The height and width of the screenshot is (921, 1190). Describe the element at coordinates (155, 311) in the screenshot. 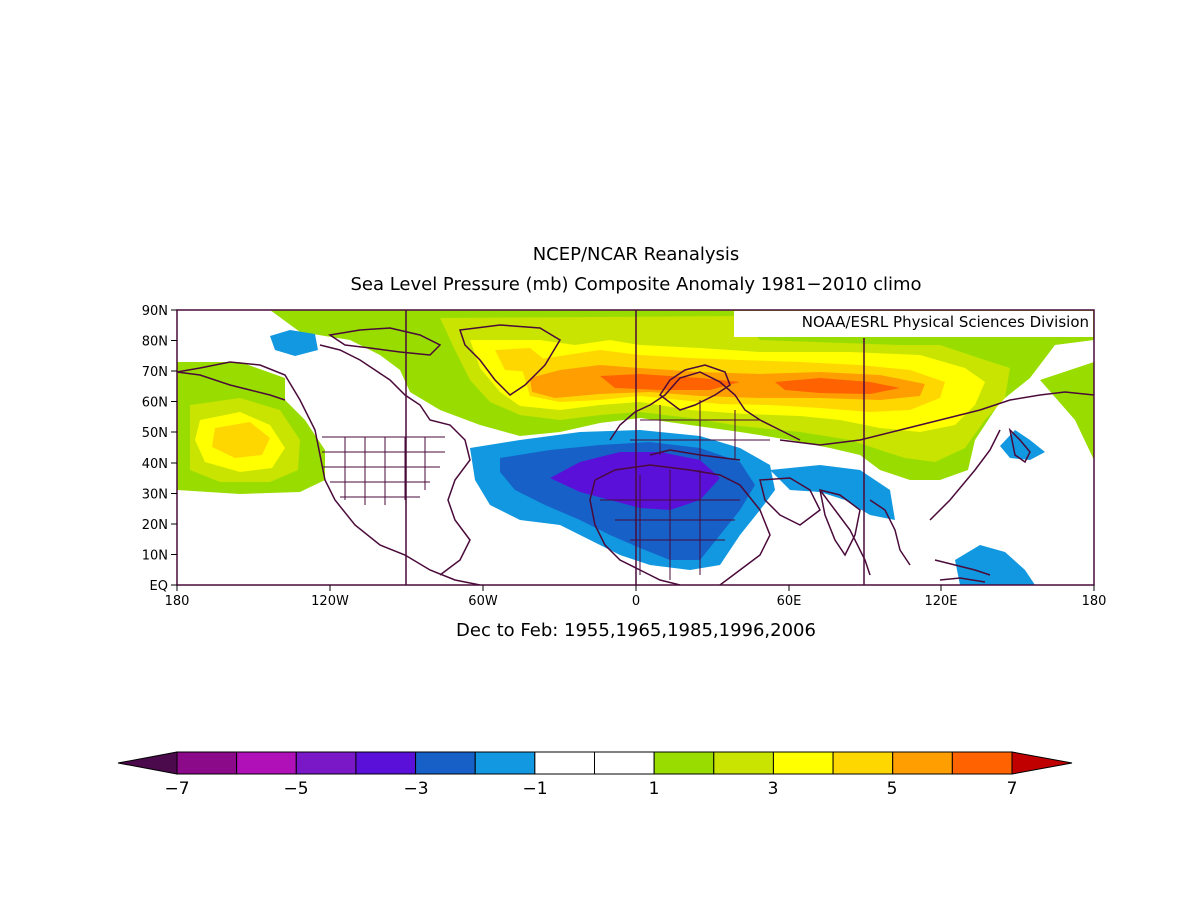

I see `lat-label: 90N` at that location.